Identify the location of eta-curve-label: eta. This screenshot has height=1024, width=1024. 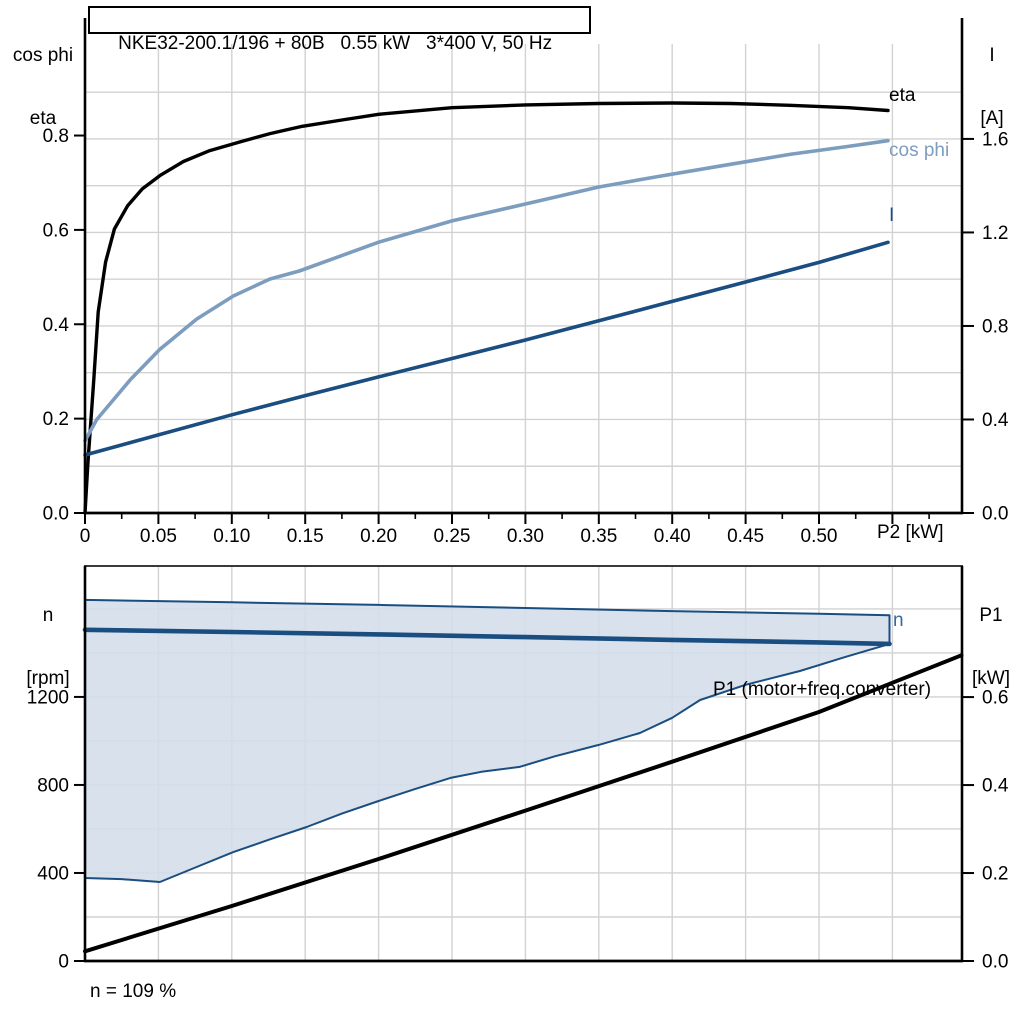
(902, 95).